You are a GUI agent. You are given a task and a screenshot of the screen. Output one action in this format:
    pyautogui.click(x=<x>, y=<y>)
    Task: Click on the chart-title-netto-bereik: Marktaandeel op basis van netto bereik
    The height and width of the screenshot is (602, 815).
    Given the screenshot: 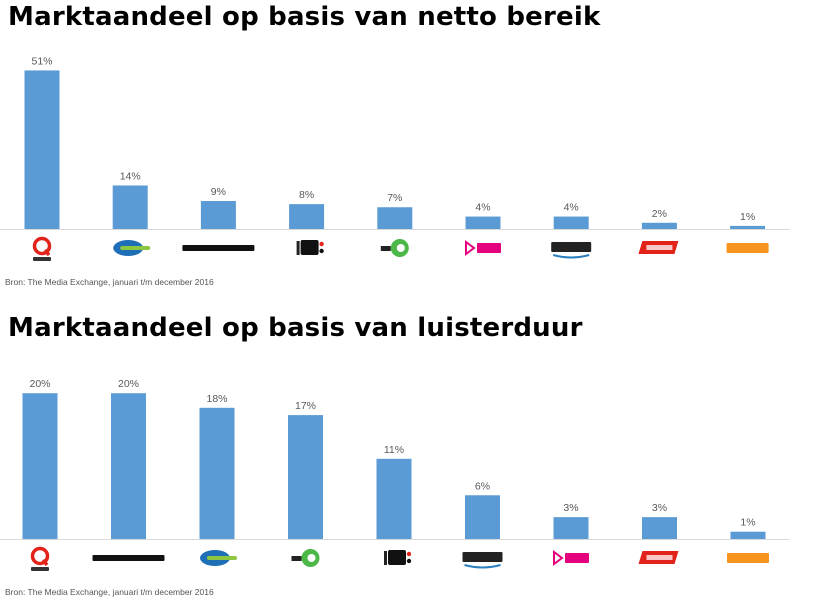 What is the action you would take?
    pyautogui.click(x=304, y=17)
    